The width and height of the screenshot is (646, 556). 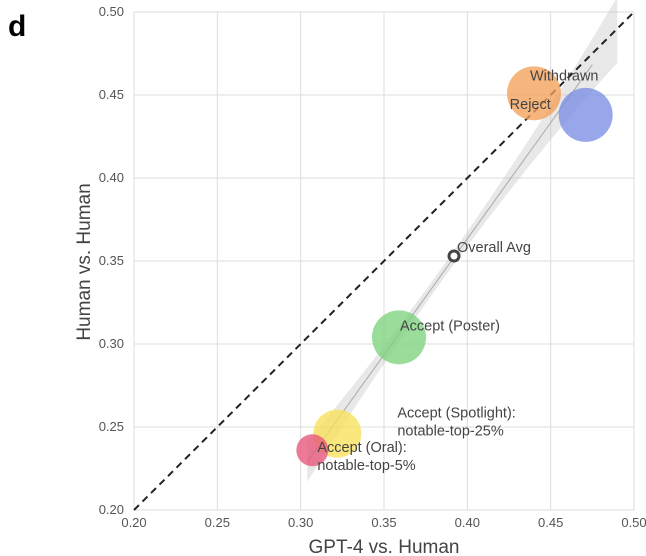 What do you see at coordinates (17, 26) in the screenshot?
I see `panel-label: d` at bounding box center [17, 26].